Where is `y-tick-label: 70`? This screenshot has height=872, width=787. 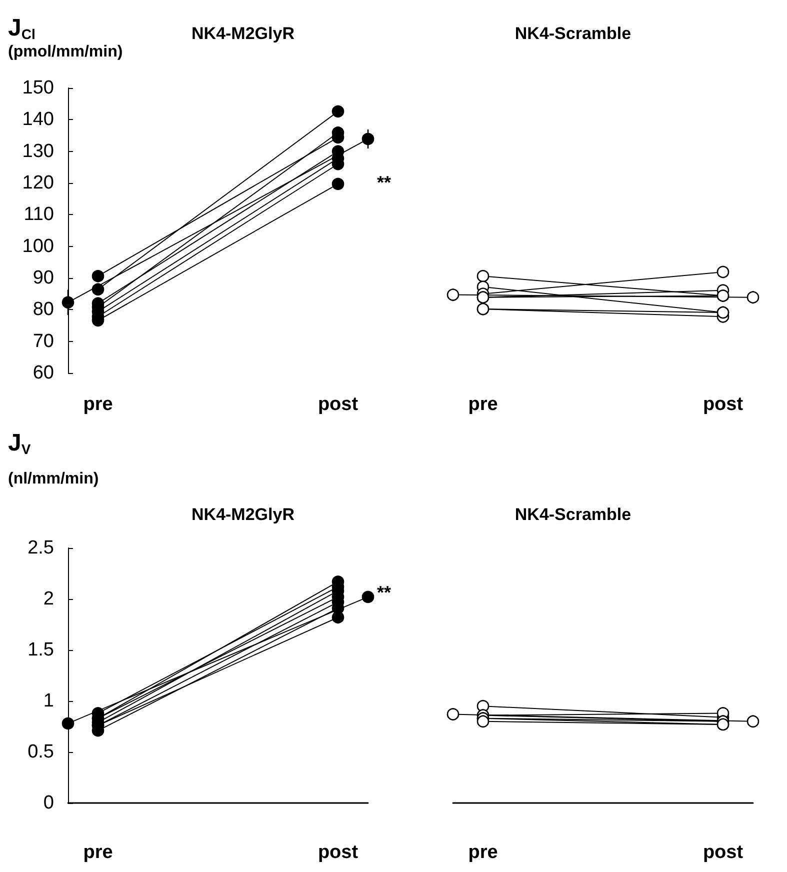 y-tick-label: 70 is located at coordinates (43, 341).